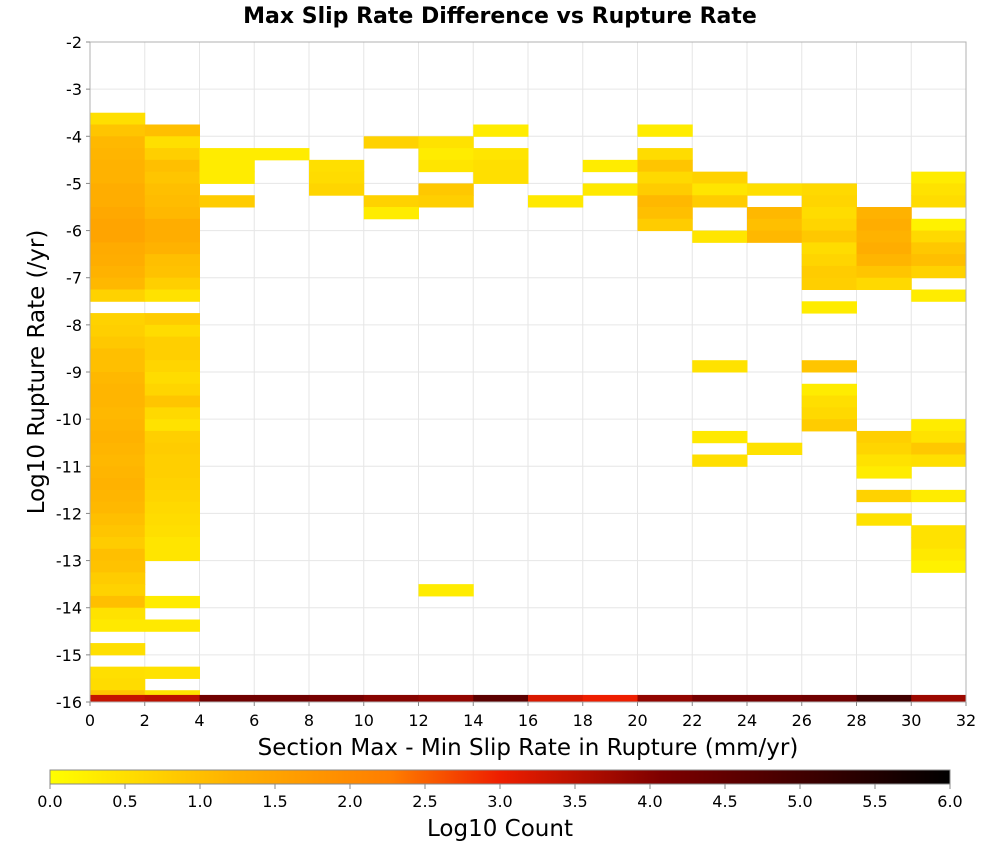  I want to click on x-tick-label: 18, so click(583, 720).